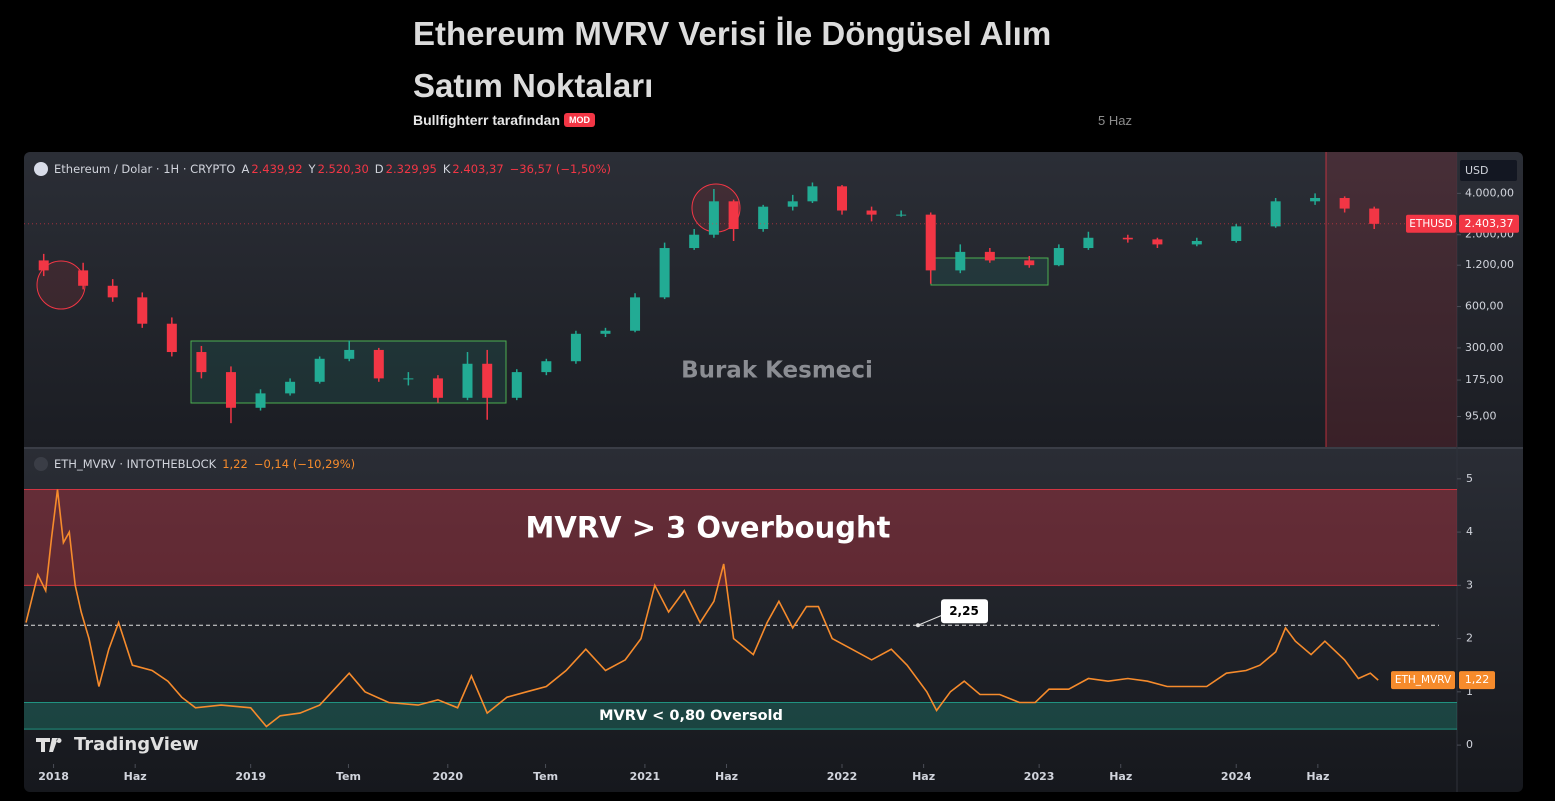 The width and height of the screenshot is (1555, 801). I want to click on y-tick-label: 175,00, so click(1484, 379).